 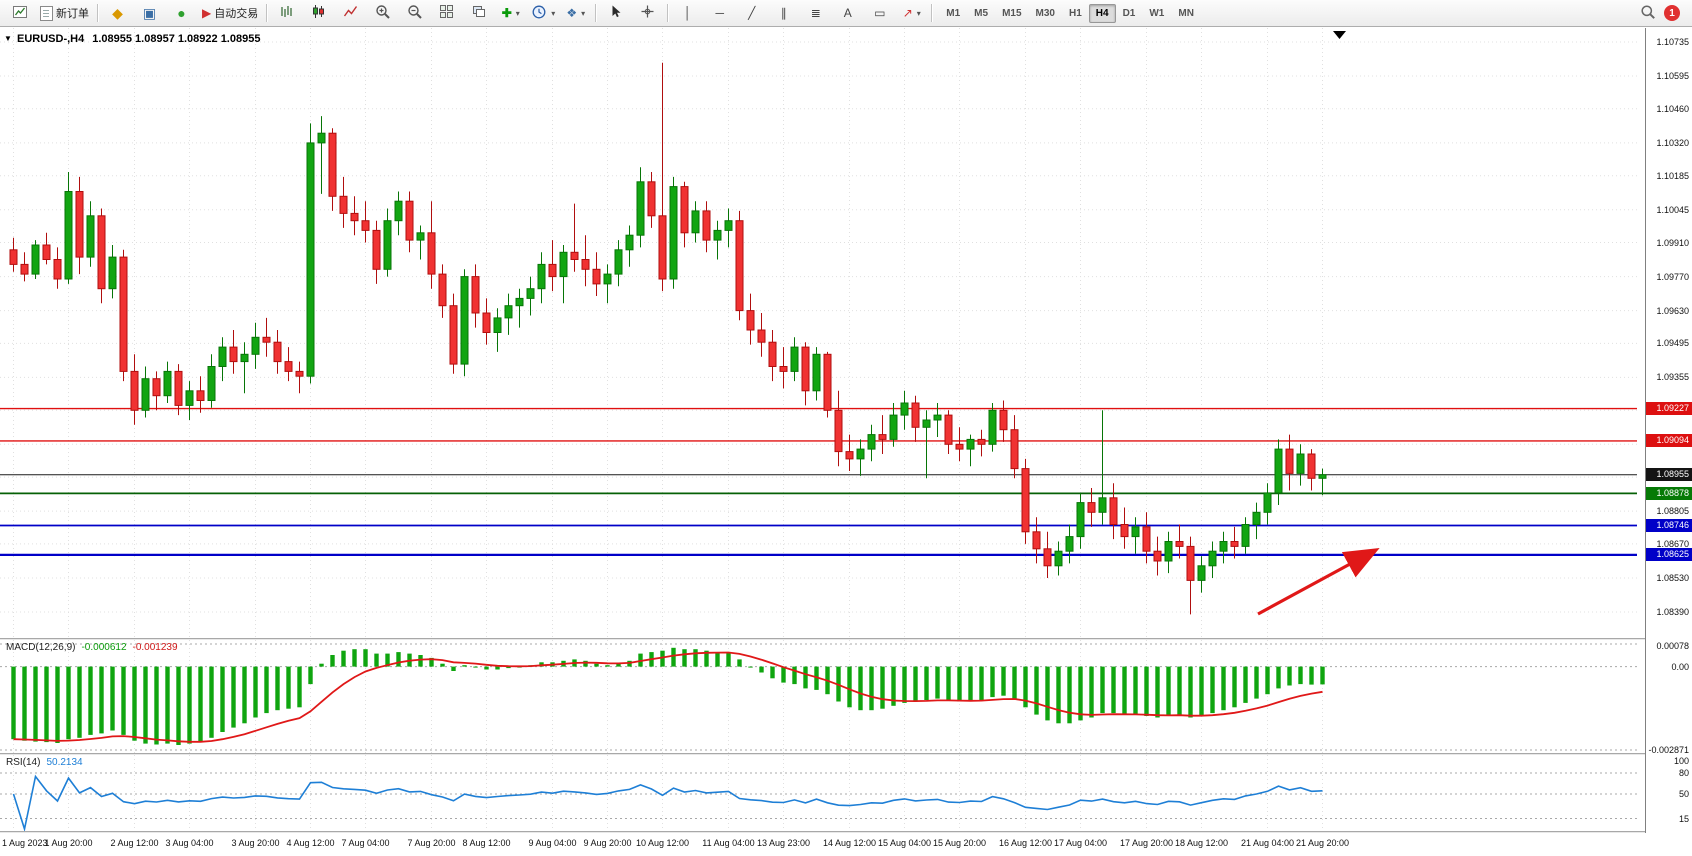 I want to click on horizontal-line-button: ─, so click(x=719, y=13).